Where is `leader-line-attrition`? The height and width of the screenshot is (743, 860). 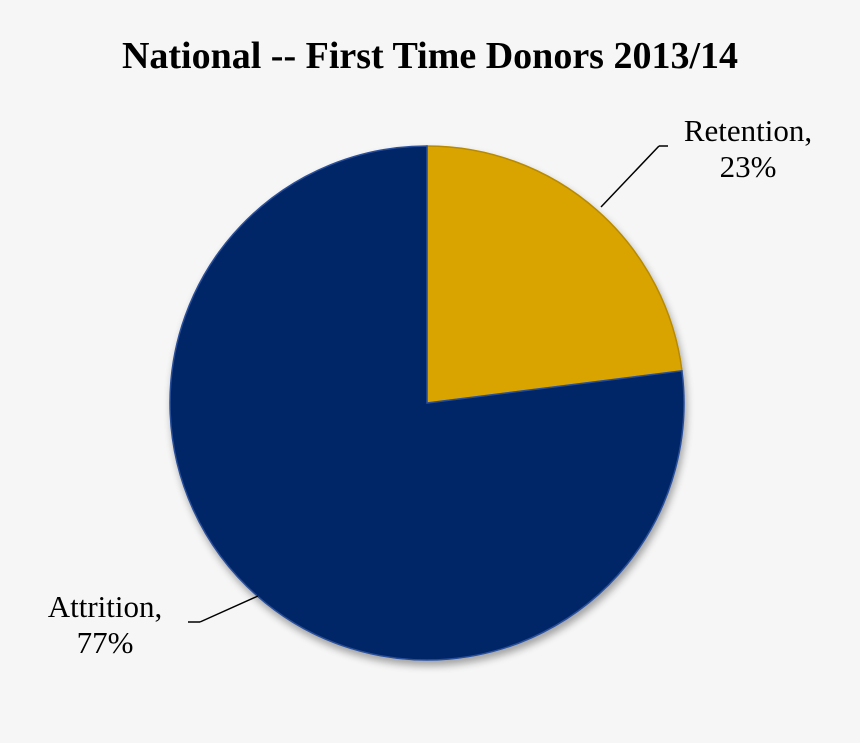 leader-line-attrition is located at coordinates (229, 609).